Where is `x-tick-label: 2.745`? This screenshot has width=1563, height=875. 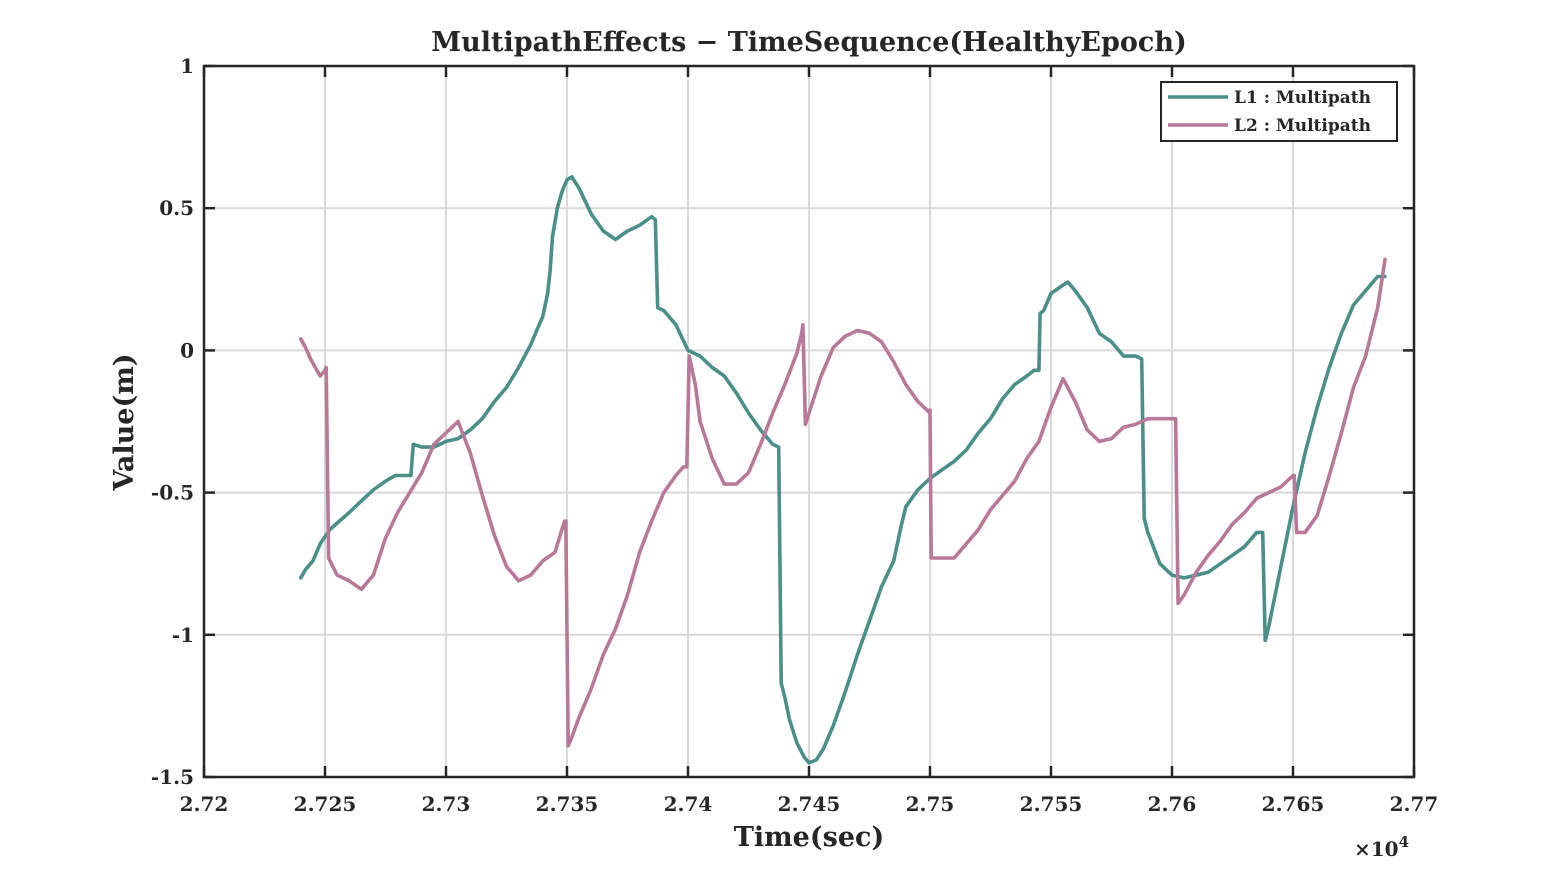 x-tick-label: 2.745 is located at coordinates (809, 804).